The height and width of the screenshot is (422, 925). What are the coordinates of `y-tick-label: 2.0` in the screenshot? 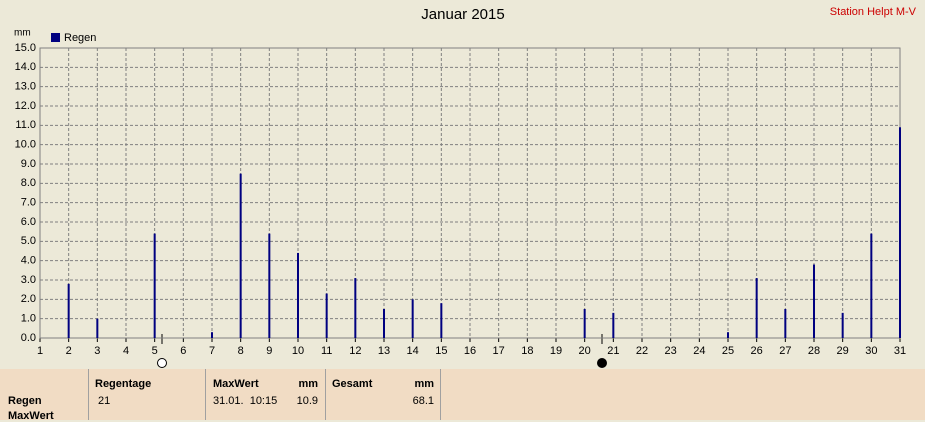 It's located at (28, 299).